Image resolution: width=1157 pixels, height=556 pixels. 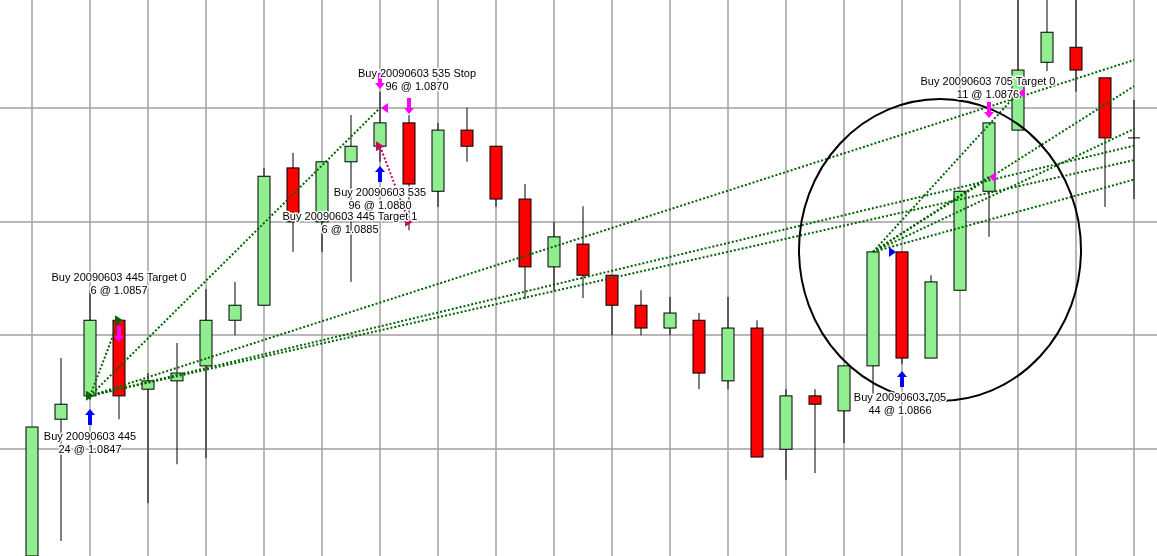 What do you see at coordinates (380, 198) in the screenshot?
I see `annotation: Buy 20090603 535 96 @ 1.0880` at bounding box center [380, 198].